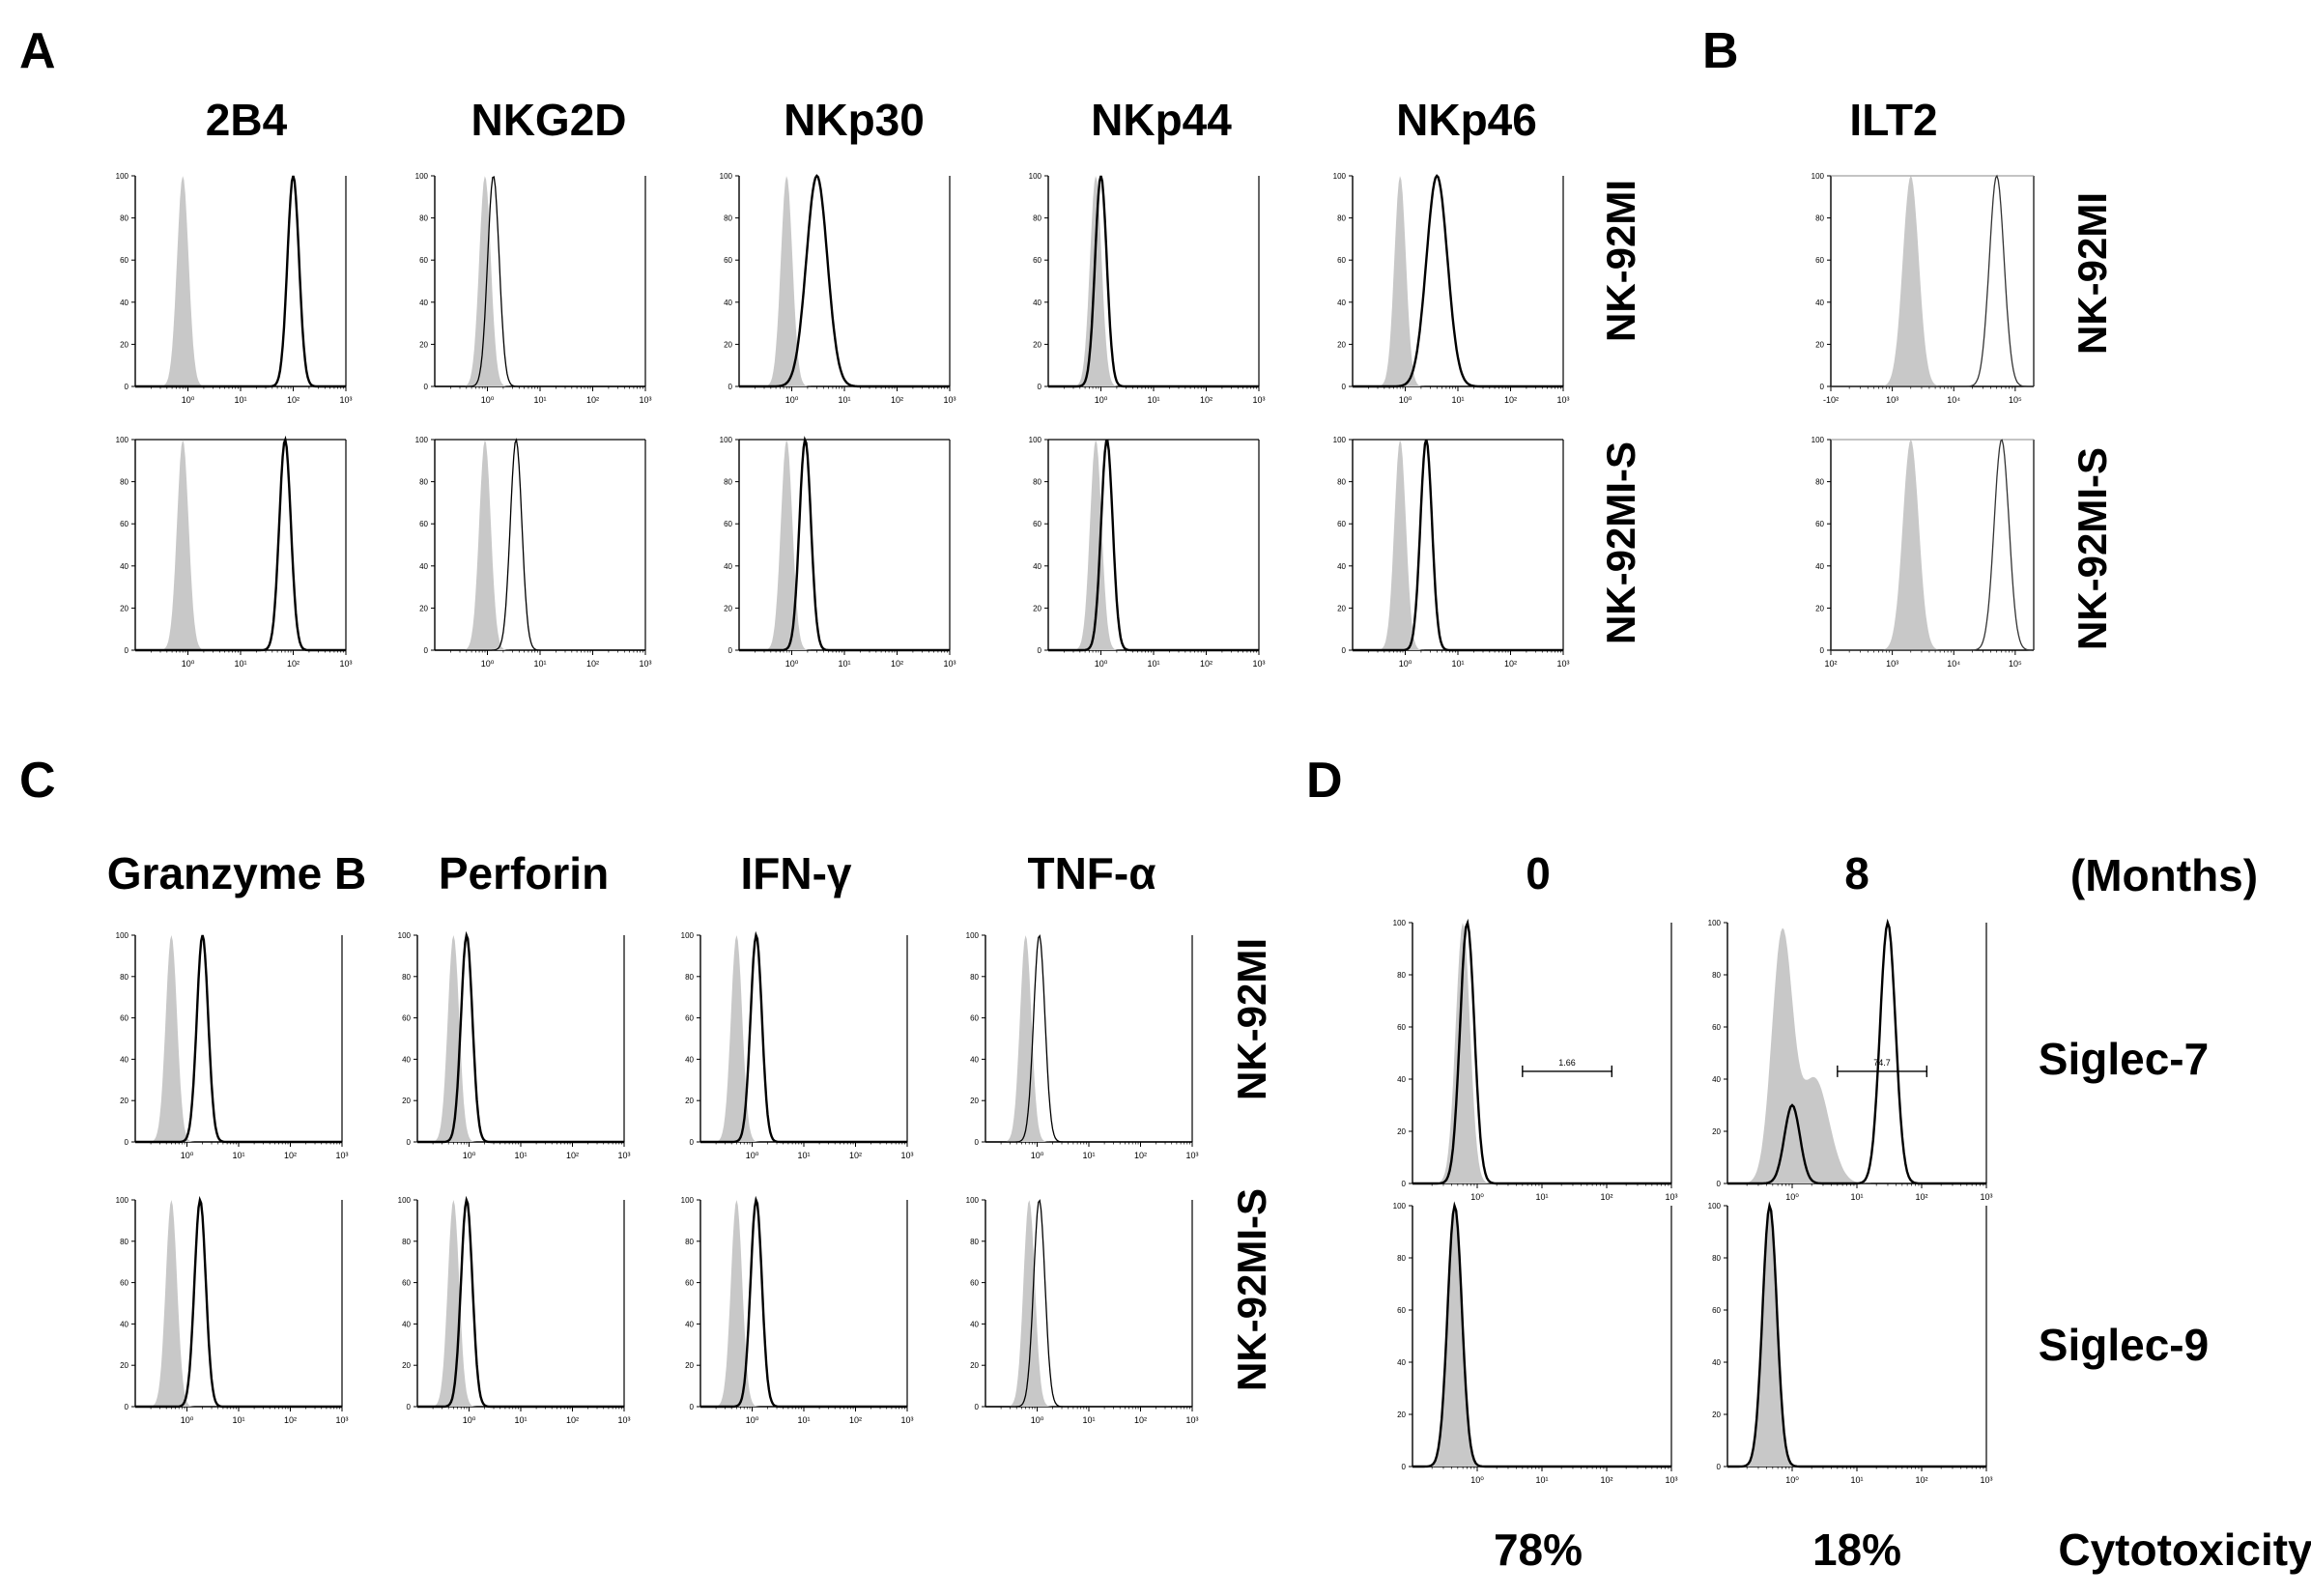  I want to click on histogram-siglec-7-month-8: 100 80 60 40 20 0 10⁰ 10¹ 10² 10³ 74.7, so click(1850, 1060).